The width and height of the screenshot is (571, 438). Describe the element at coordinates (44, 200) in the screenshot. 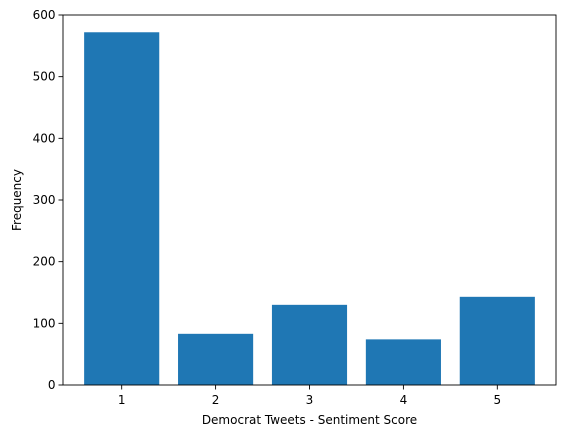

I see `y-tick-label: 300` at that location.